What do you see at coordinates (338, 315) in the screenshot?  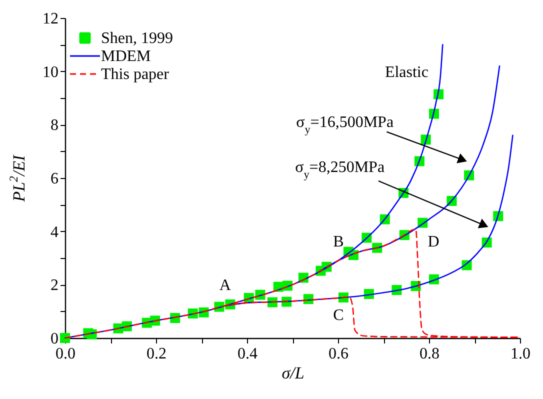 I see `annotation: C` at bounding box center [338, 315].